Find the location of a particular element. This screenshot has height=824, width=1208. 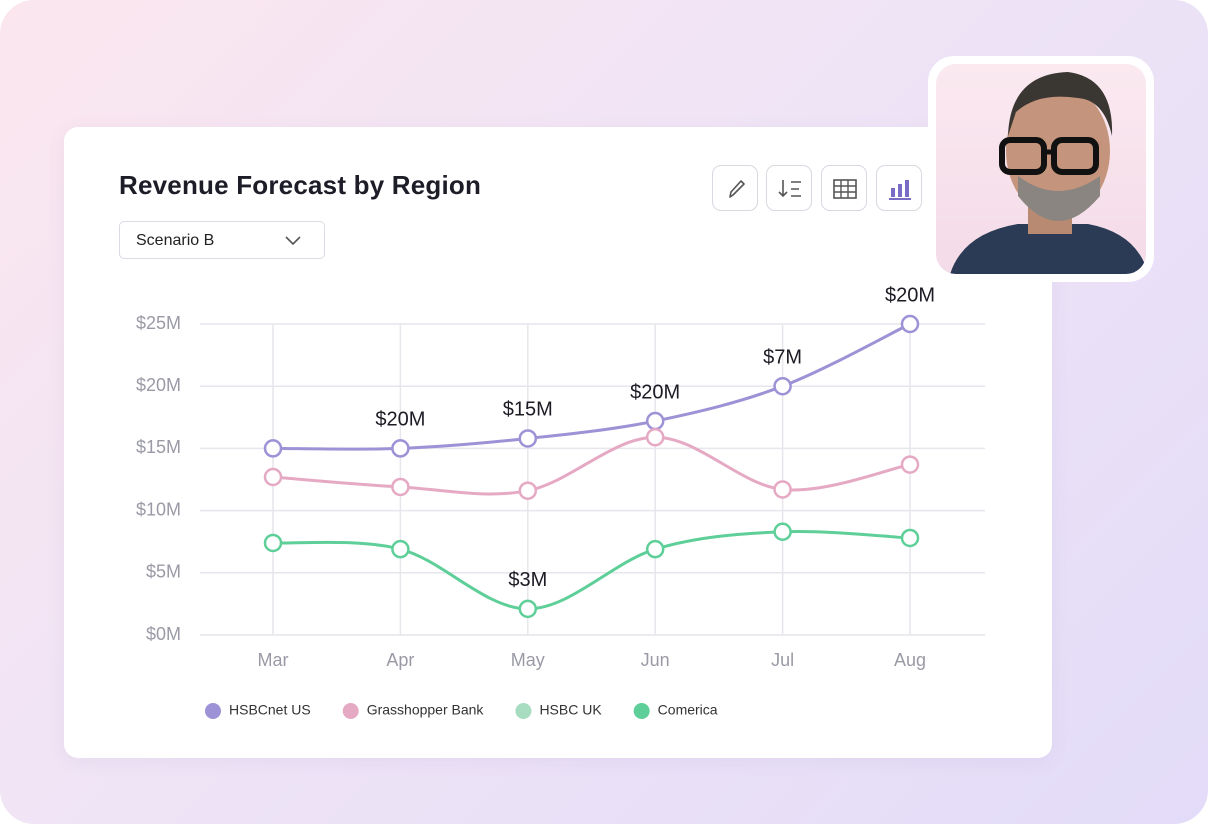

x-tick-label: Aug is located at coordinates (910, 660).